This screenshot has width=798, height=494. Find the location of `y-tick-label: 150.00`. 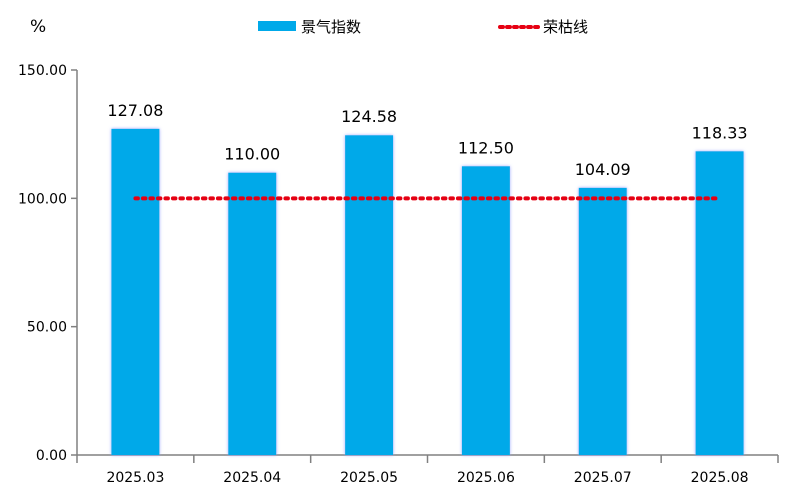

y-tick-label: 150.00 is located at coordinates (42, 71).